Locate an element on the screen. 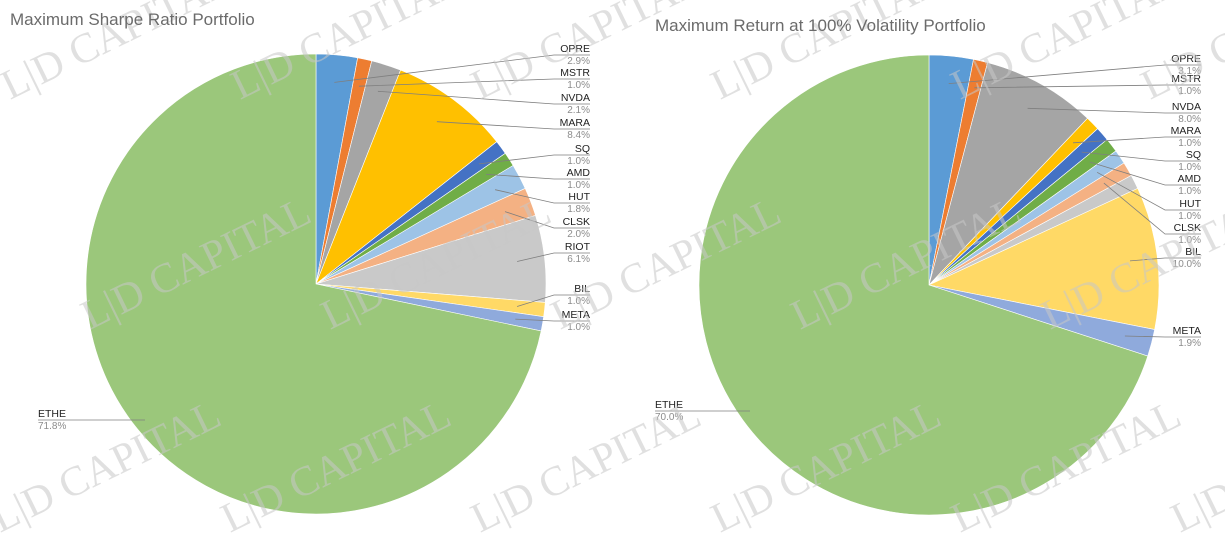  slice-value-meta: 1.0% is located at coordinates (578, 327).